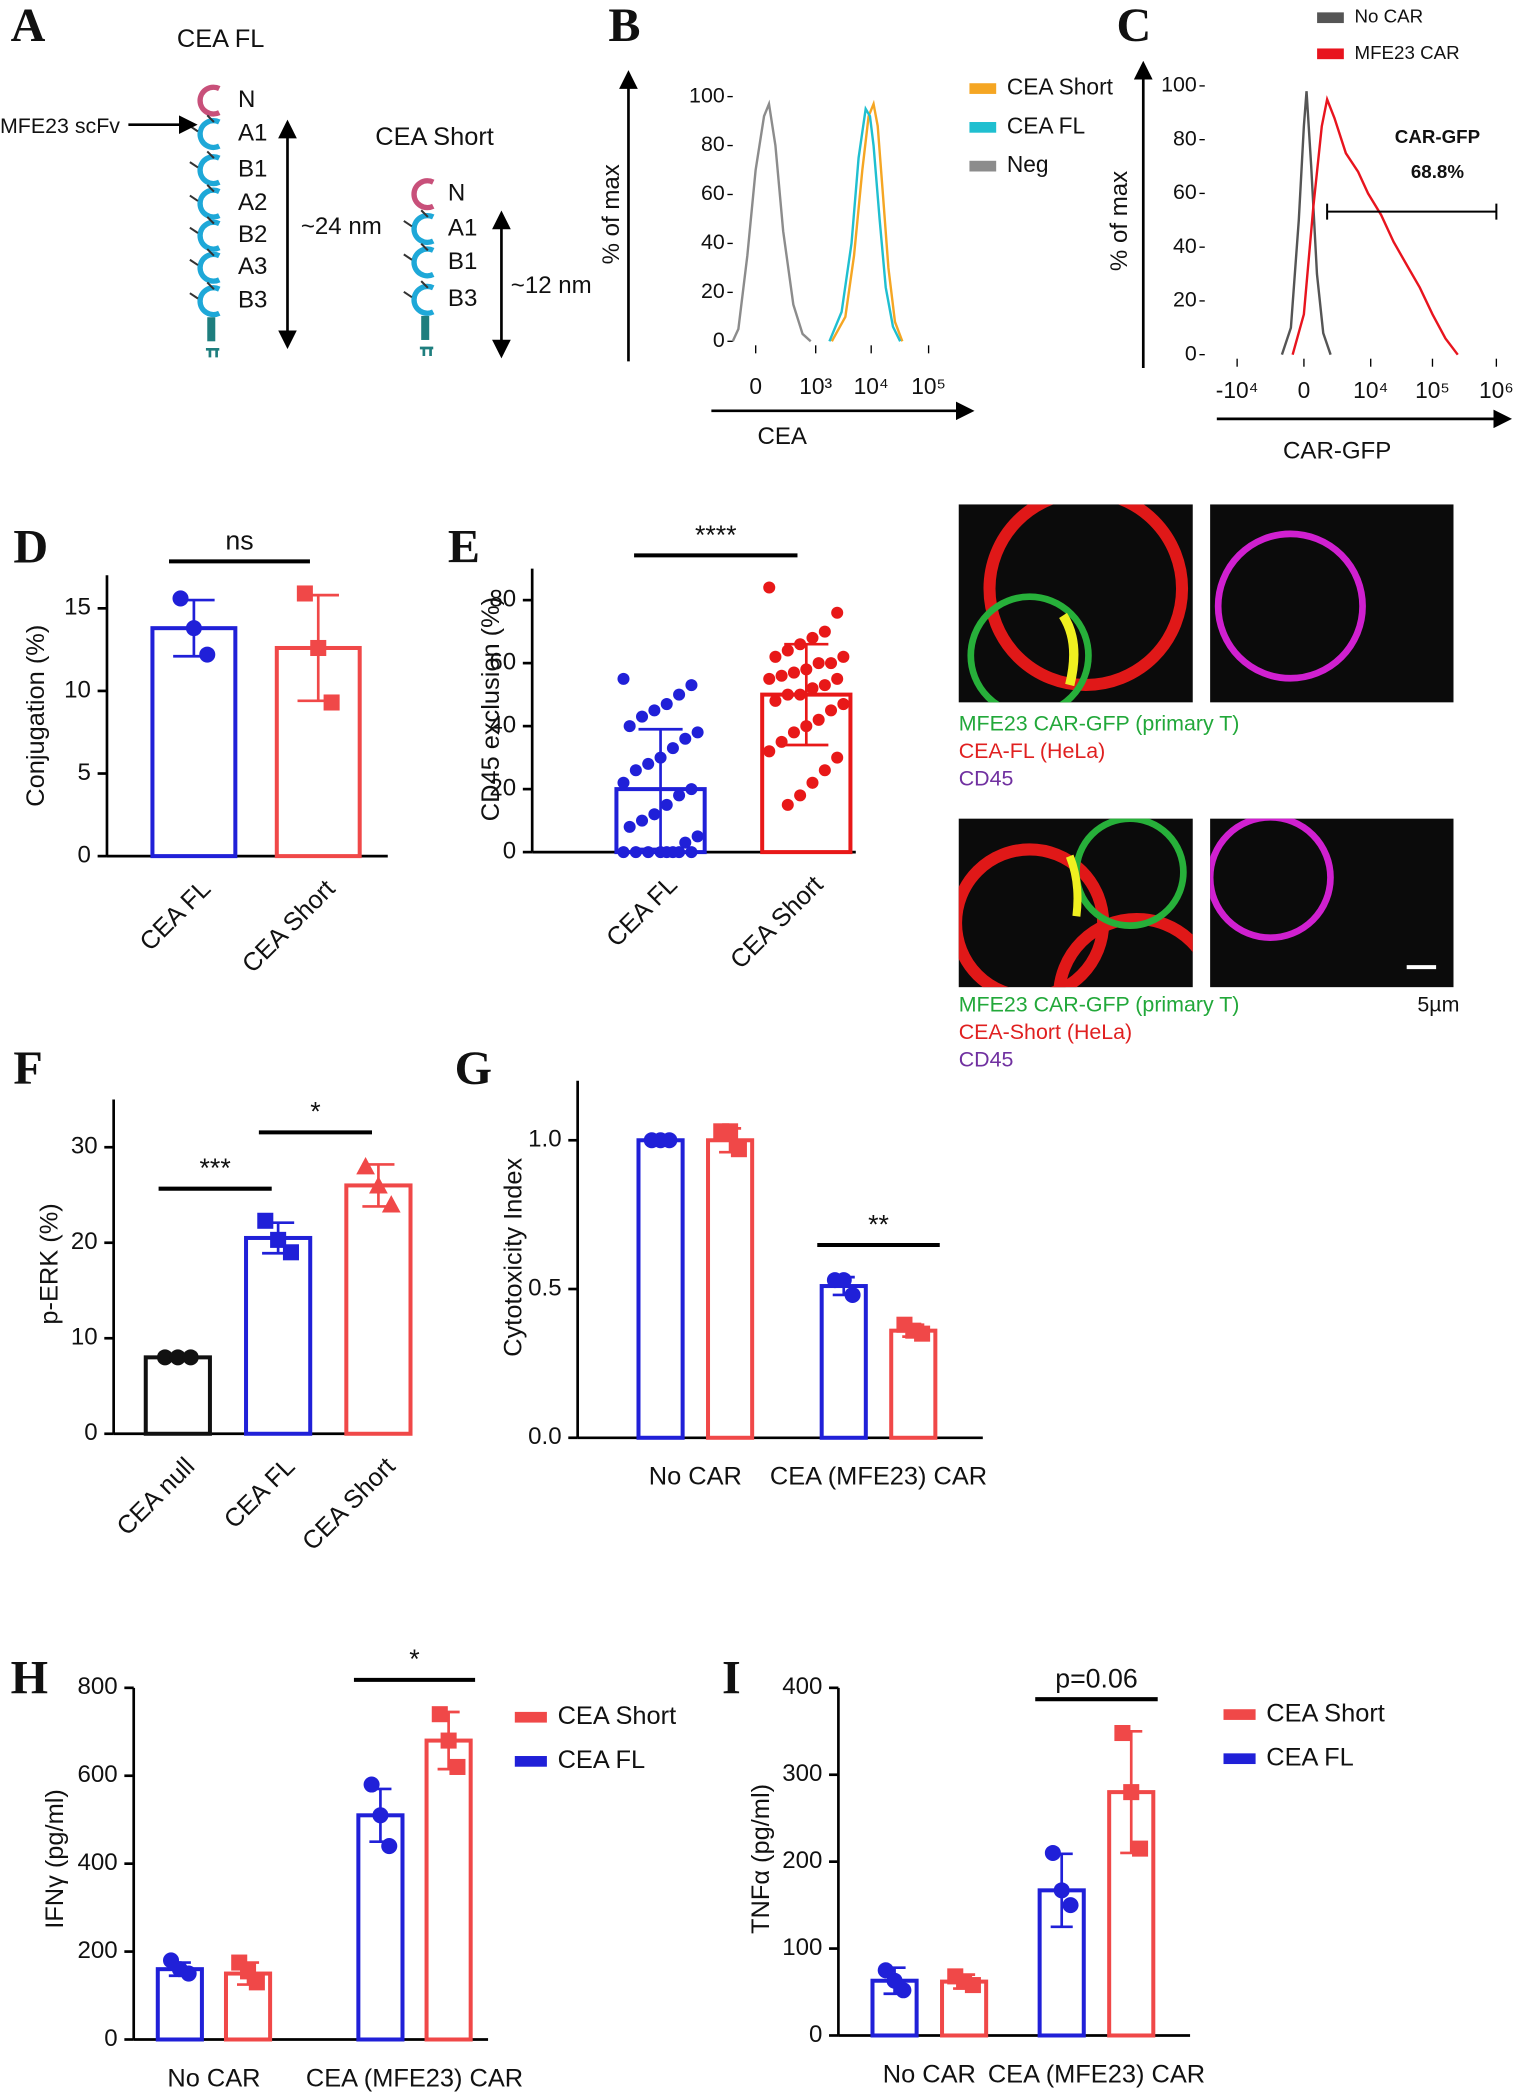  Describe the element at coordinates (84, 1146) in the screenshot. I see `y-tick-label: 30` at that location.